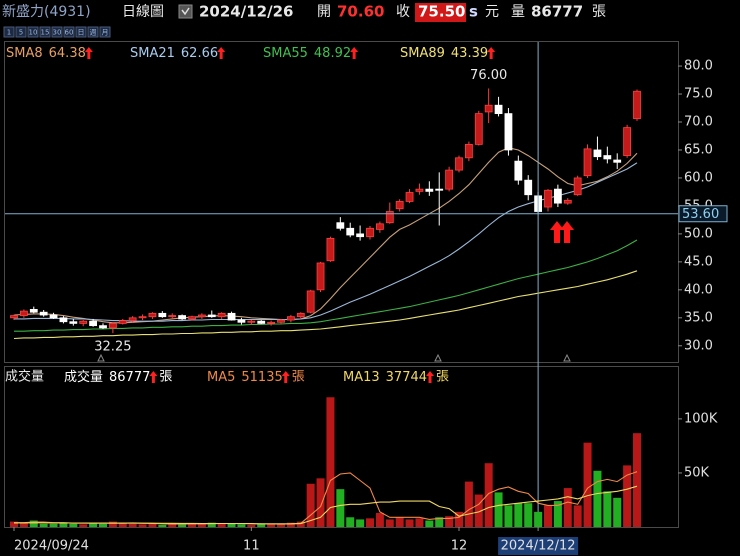 This screenshot has width=740, height=556. What do you see at coordinates (152, 53) in the screenshot?
I see `legend-name: SMA21` at bounding box center [152, 53].